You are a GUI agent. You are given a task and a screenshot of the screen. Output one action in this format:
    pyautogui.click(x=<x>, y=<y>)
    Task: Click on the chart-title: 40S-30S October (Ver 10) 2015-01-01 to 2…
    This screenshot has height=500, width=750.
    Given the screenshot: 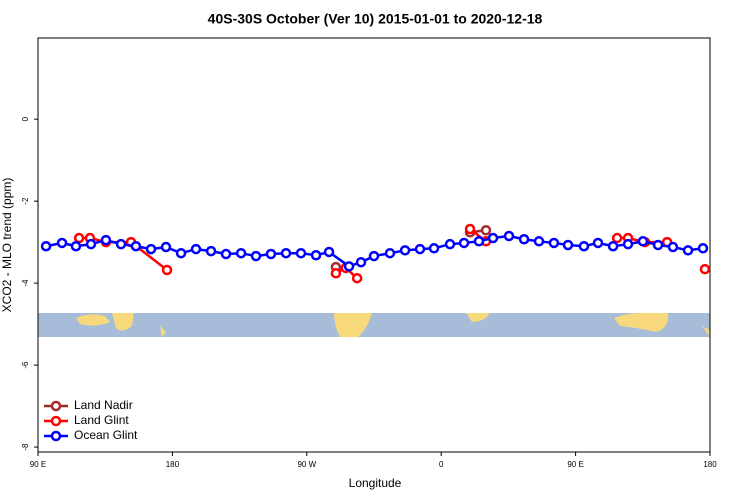 What is the action you would take?
    pyautogui.click(x=375, y=19)
    